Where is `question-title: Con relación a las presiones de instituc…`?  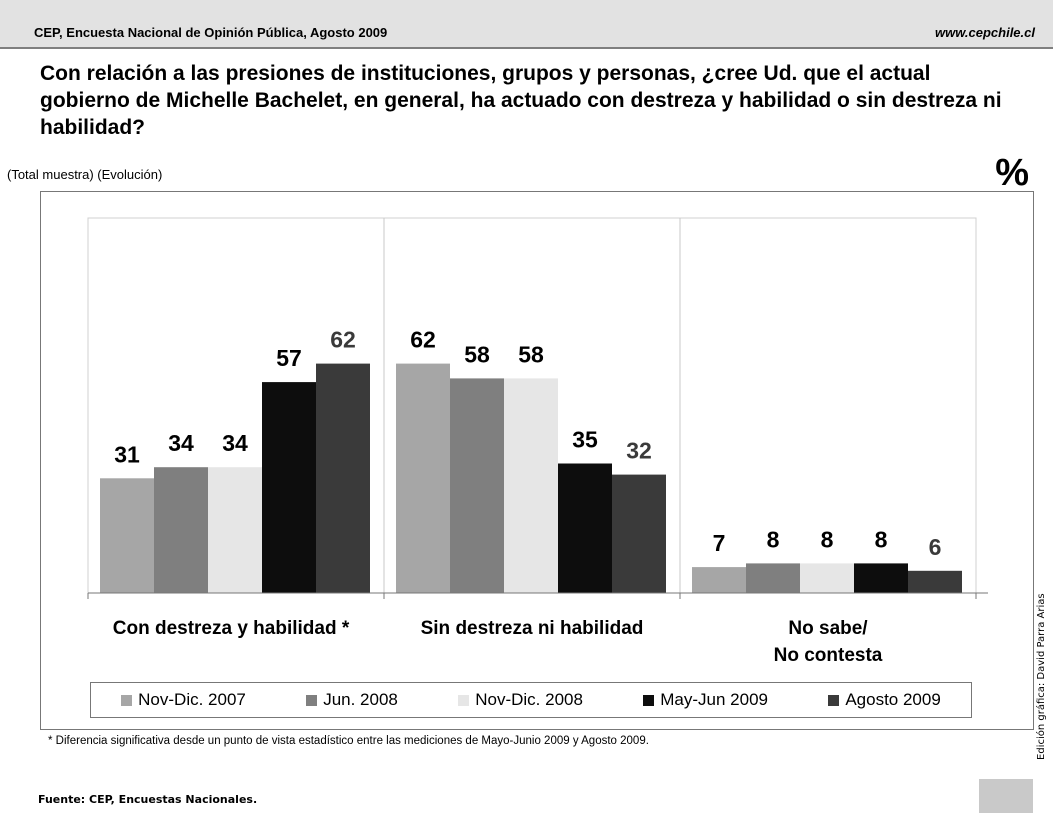
question-title: Con relación a las presiones de instituc… is located at coordinates (521, 100).